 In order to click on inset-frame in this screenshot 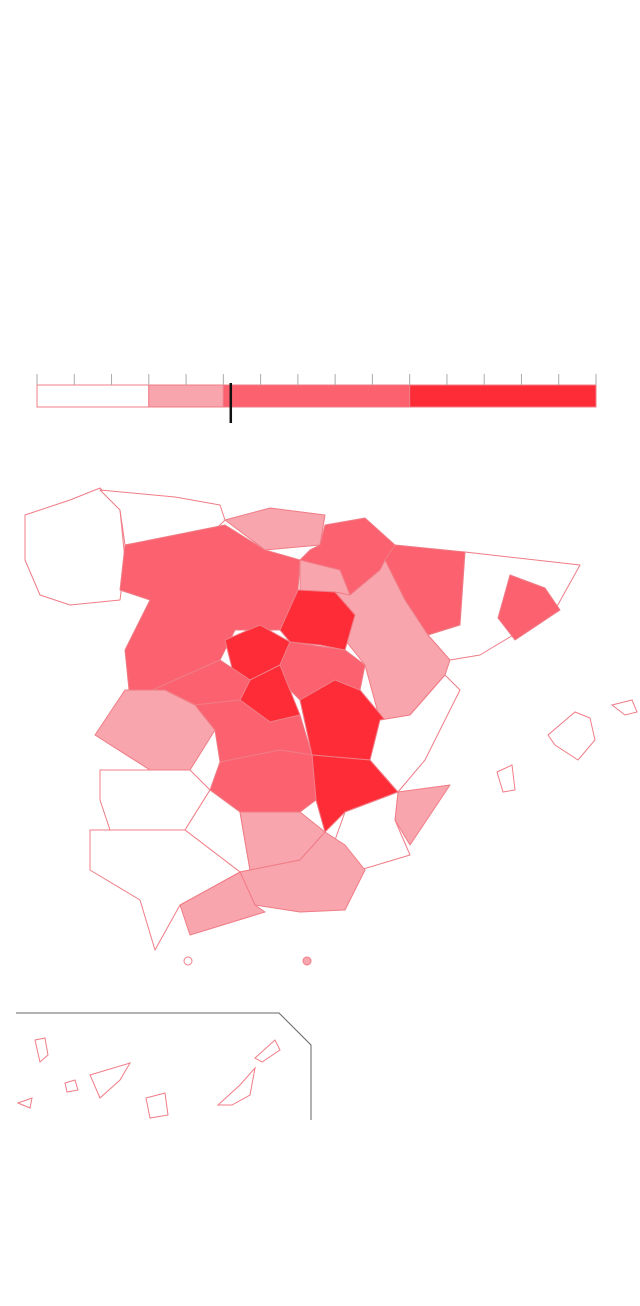, I will do `click(164, 1066)`.